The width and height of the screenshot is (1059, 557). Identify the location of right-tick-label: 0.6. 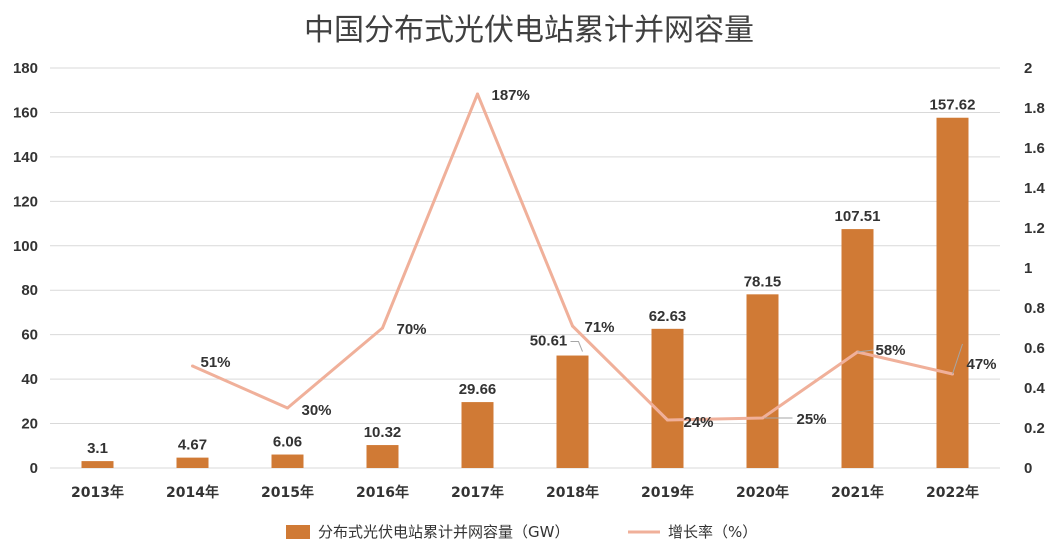
(1034, 348).